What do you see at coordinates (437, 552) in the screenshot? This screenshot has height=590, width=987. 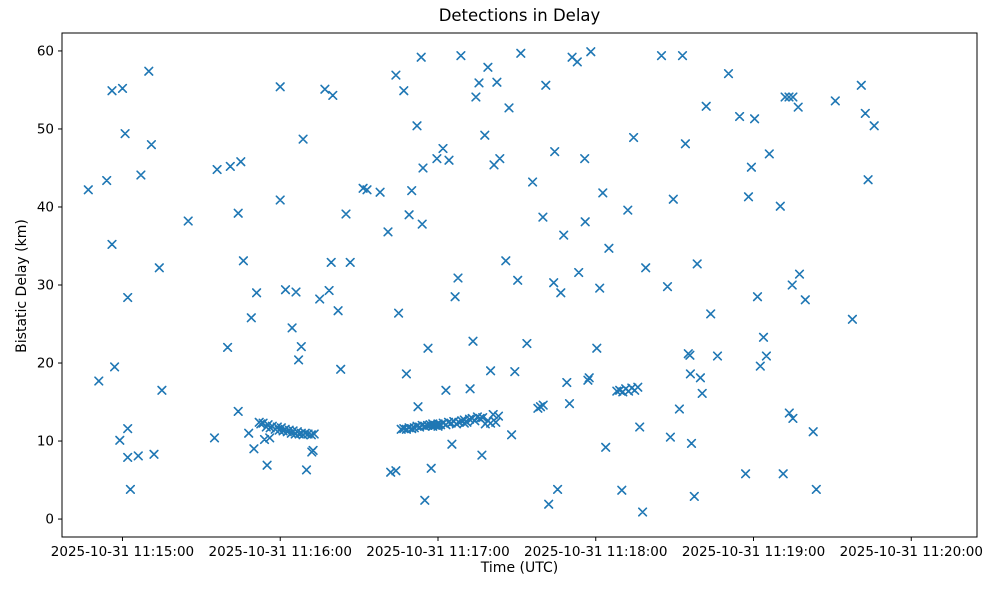 I see `x-tick-label: 2025-10-31 11:17:00` at bounding box center [437, 552].